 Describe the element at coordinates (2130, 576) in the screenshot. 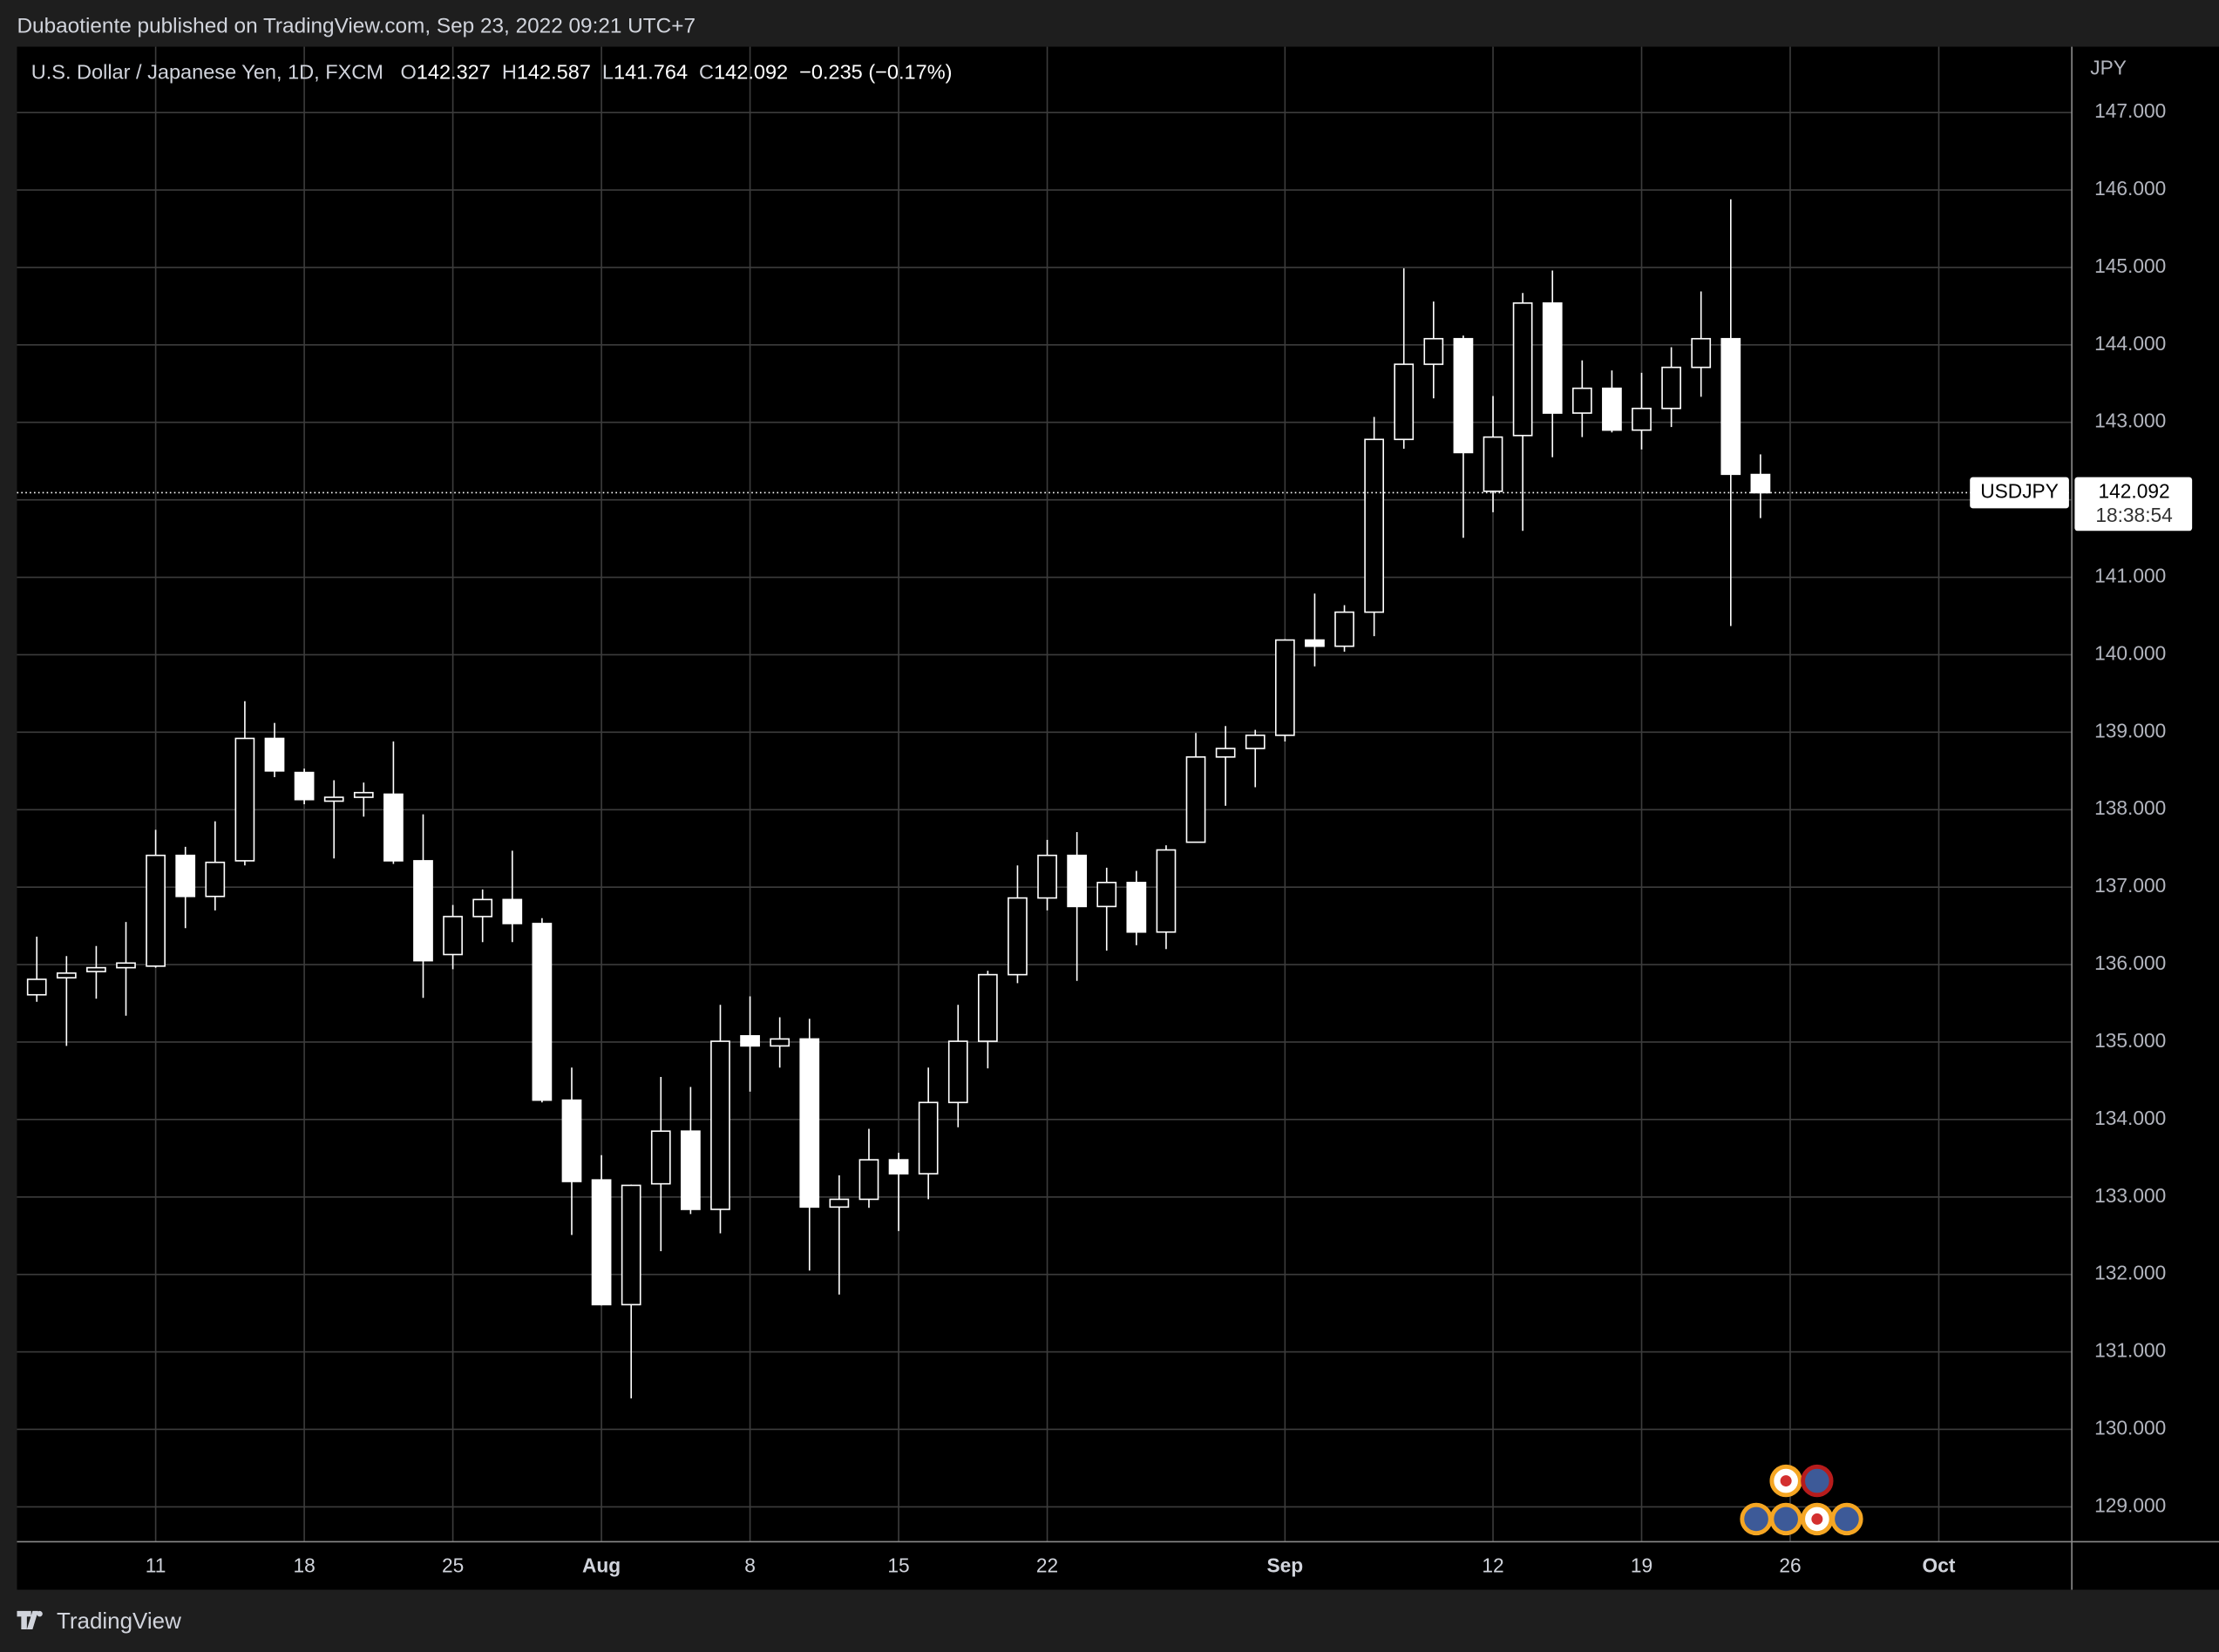

I see `y-tick-label: 141.000` at that location.